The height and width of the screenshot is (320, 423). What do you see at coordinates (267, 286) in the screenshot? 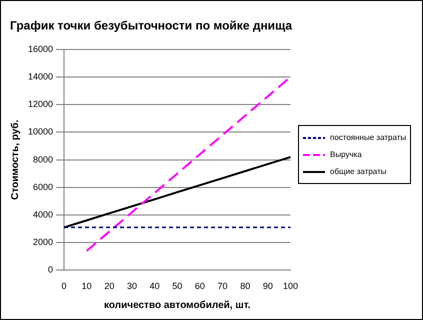
I see `x-tick-label: 90` at bounding box center [267, 286].